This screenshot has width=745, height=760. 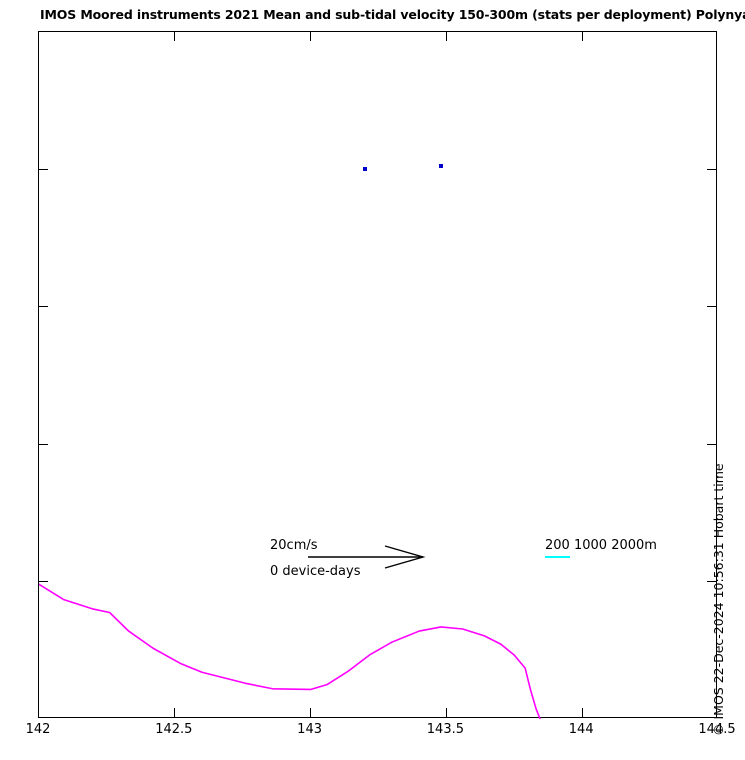 I want to click on x-axis-tick-label: 143, so click(x=310, y=729).